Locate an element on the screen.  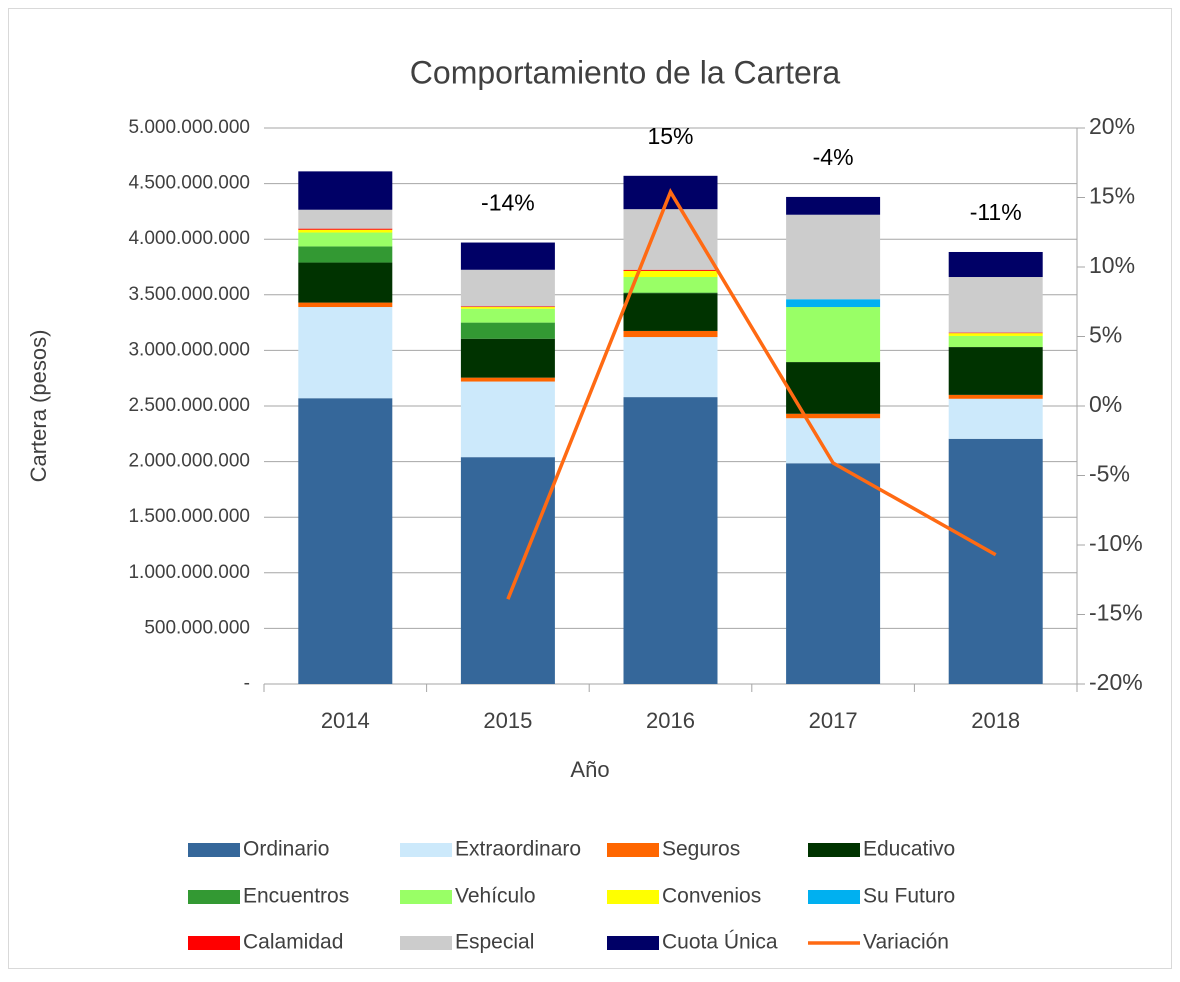
data-label: -11% is located at coordinates (996, 212).